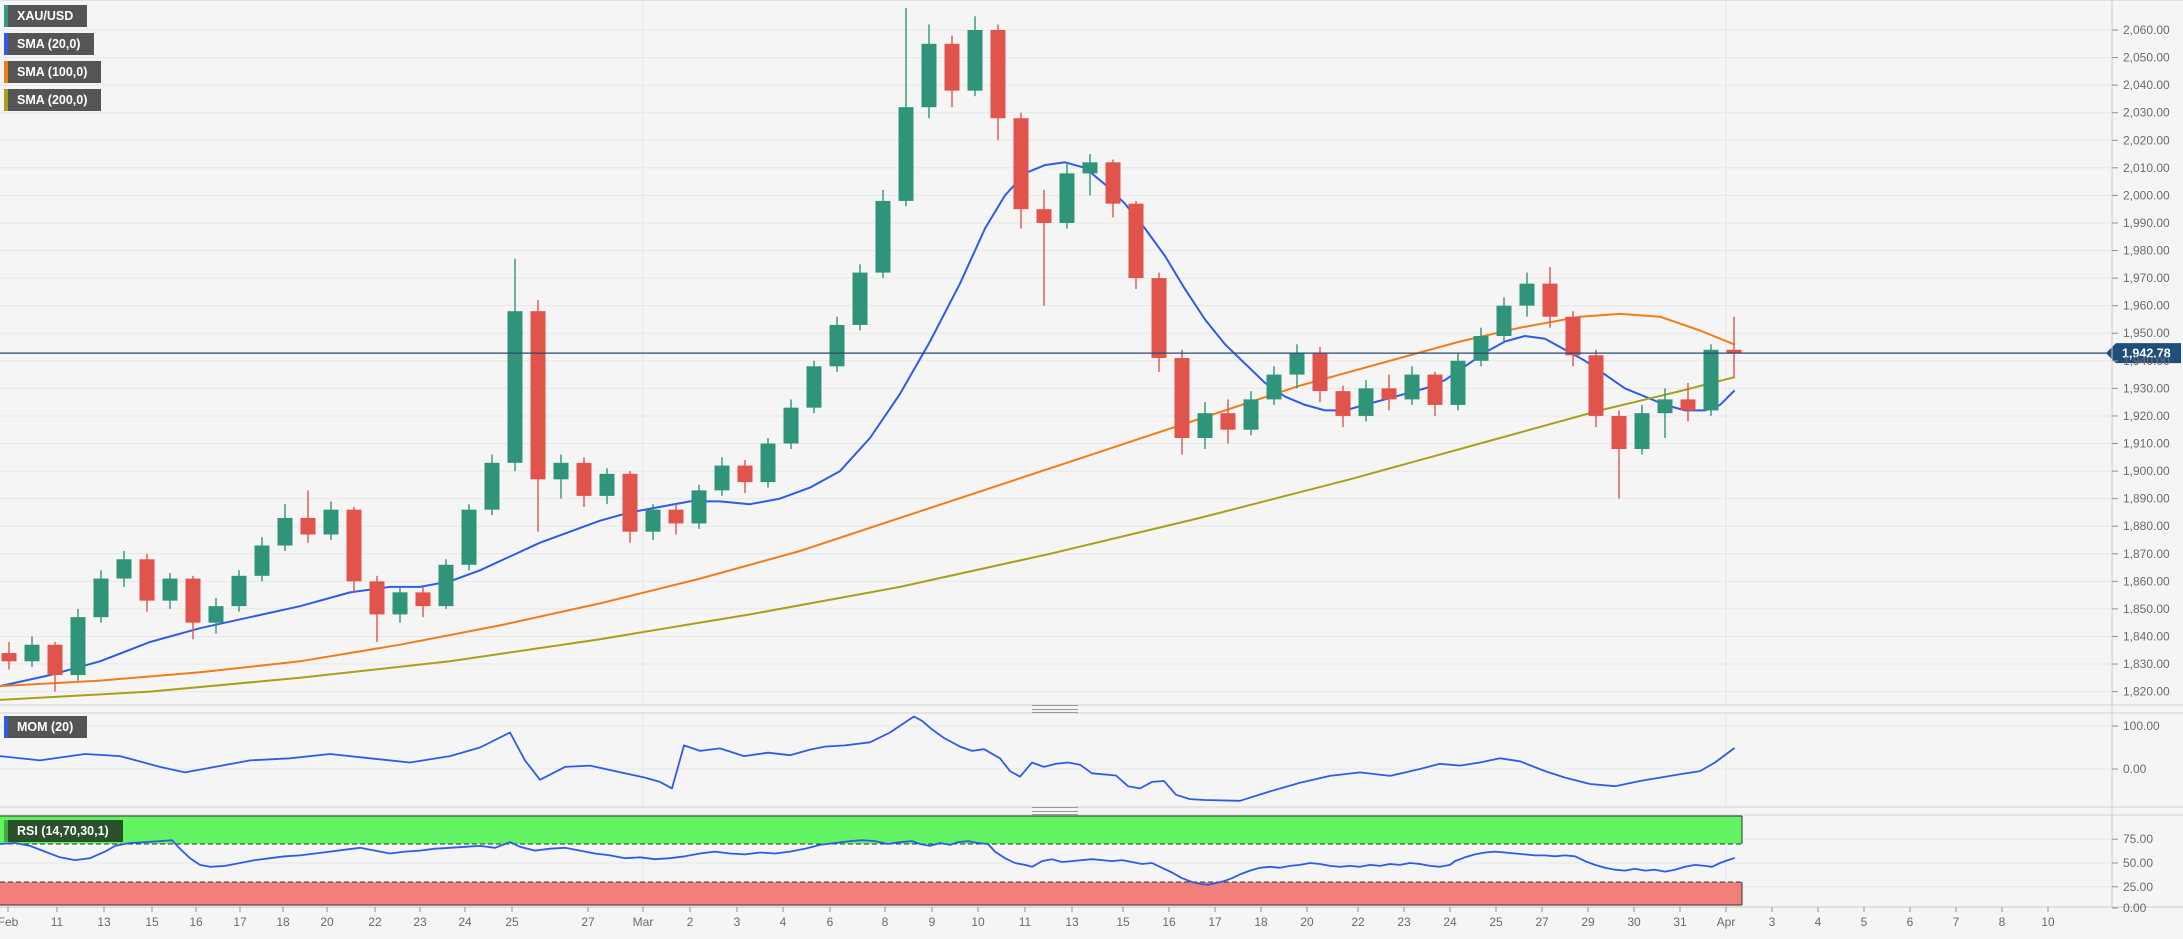  What do you see at coordinates (9, 922) in the screenshot?
I see `time-axis-label: Feb` at bounding box center [9, 922].